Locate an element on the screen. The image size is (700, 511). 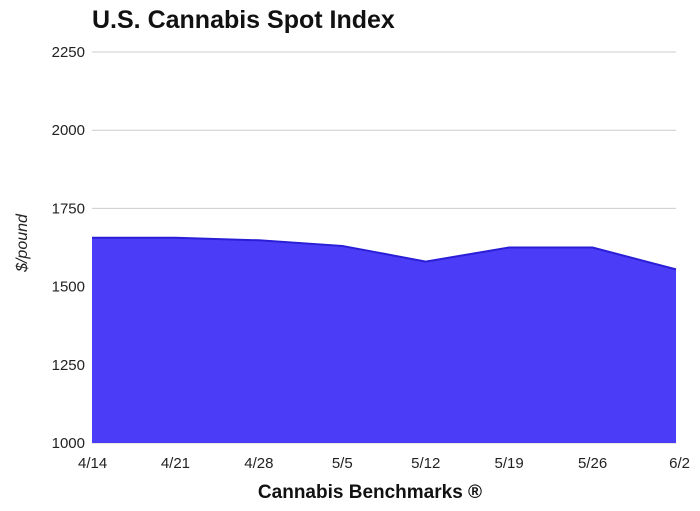
x-tick-label: 5/19 is located at coordinates (509, 463).